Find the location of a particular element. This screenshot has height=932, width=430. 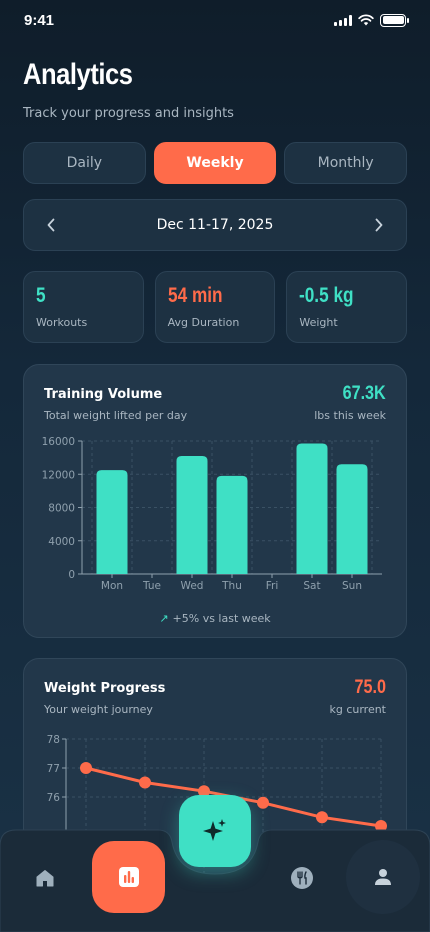

tab-daily: Daily is located at coordinates (84, 163).